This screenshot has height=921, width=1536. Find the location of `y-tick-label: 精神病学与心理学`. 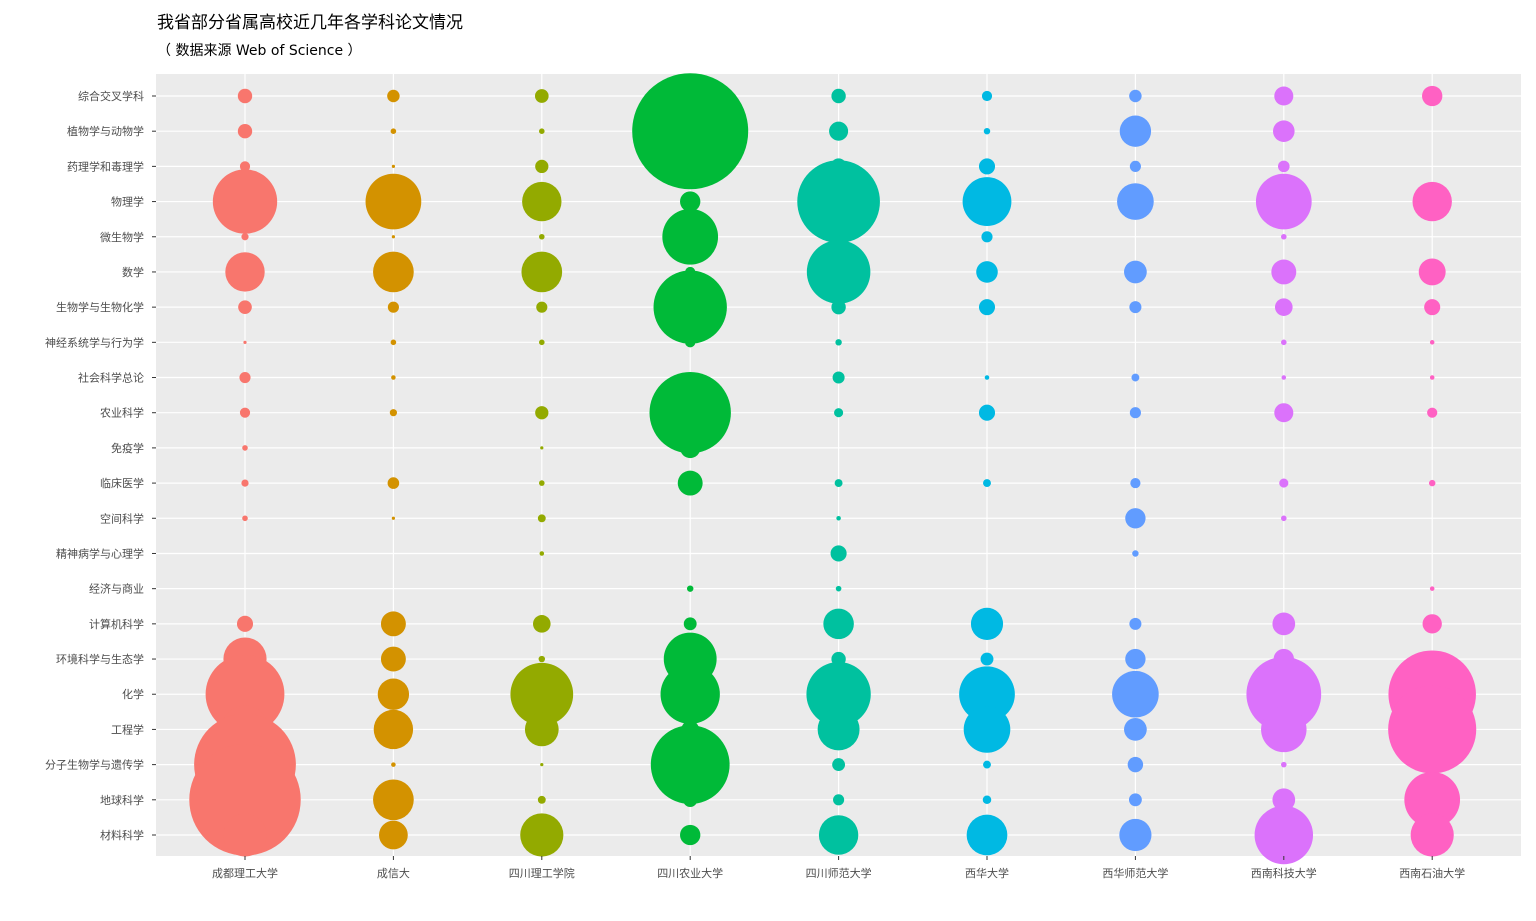

y-tick-label: 精神病学与心理学 is located at coordinates (100, 553).